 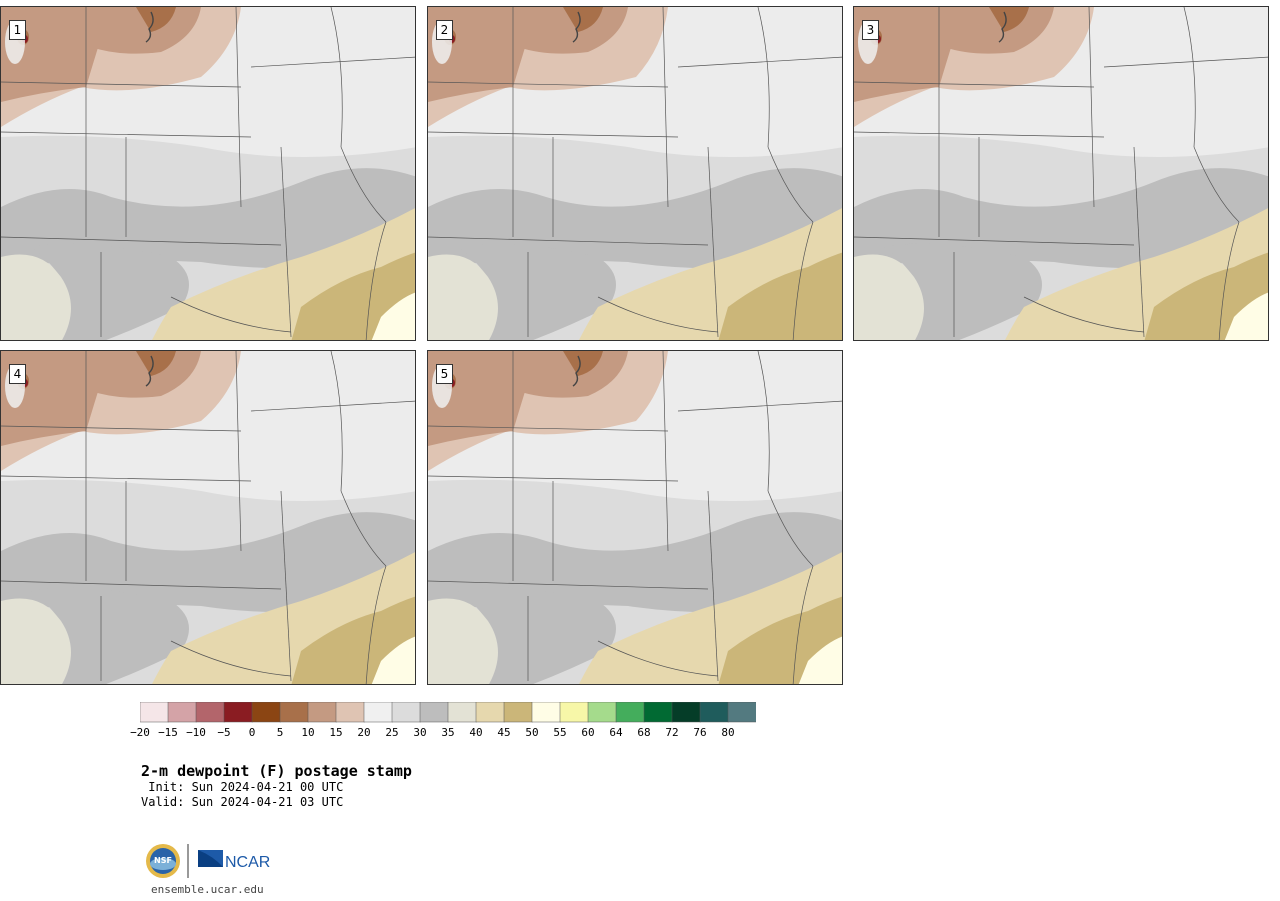 I want to click on colorbar-tick-label: 64, so click(x=616, y=732).